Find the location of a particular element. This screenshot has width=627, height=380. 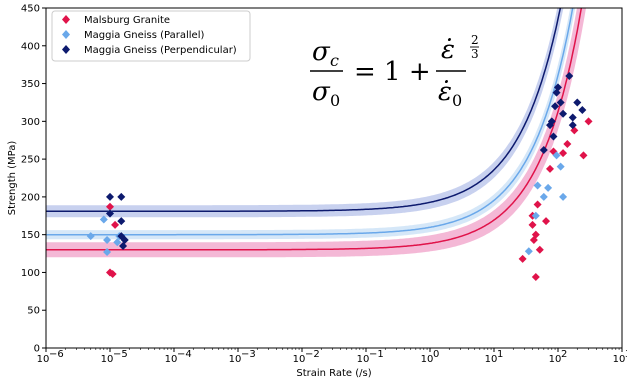

x-tick-exp-5: −1 is located at coordinates (376, 354).